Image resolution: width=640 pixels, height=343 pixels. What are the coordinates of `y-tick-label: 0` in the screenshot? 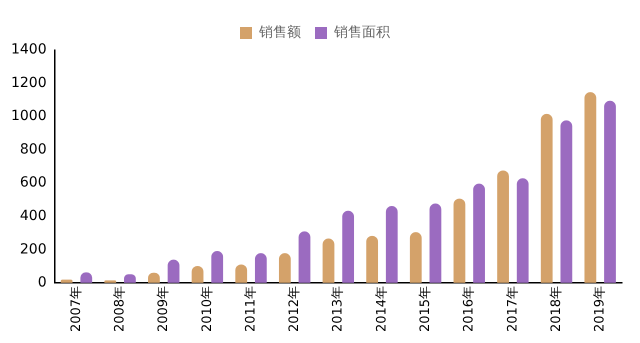 It's located at (42, 282).